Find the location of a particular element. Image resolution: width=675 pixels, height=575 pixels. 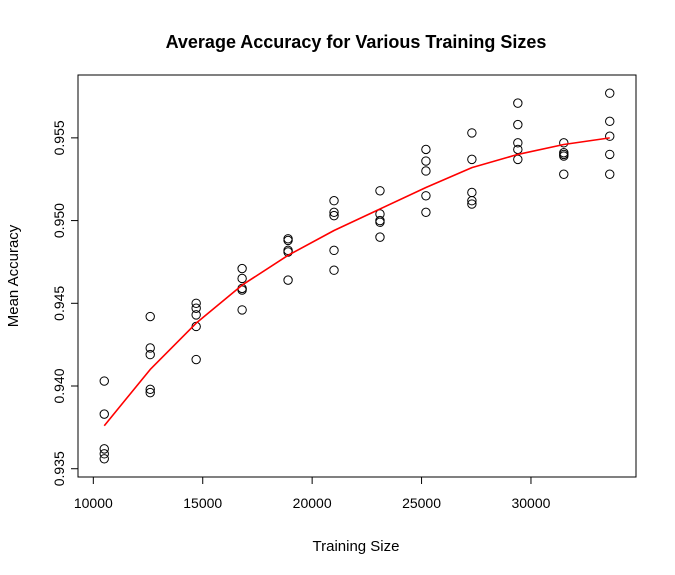

x-axis: 10000 15000 20000 25000 30000 is located at coordinates (312, 493).